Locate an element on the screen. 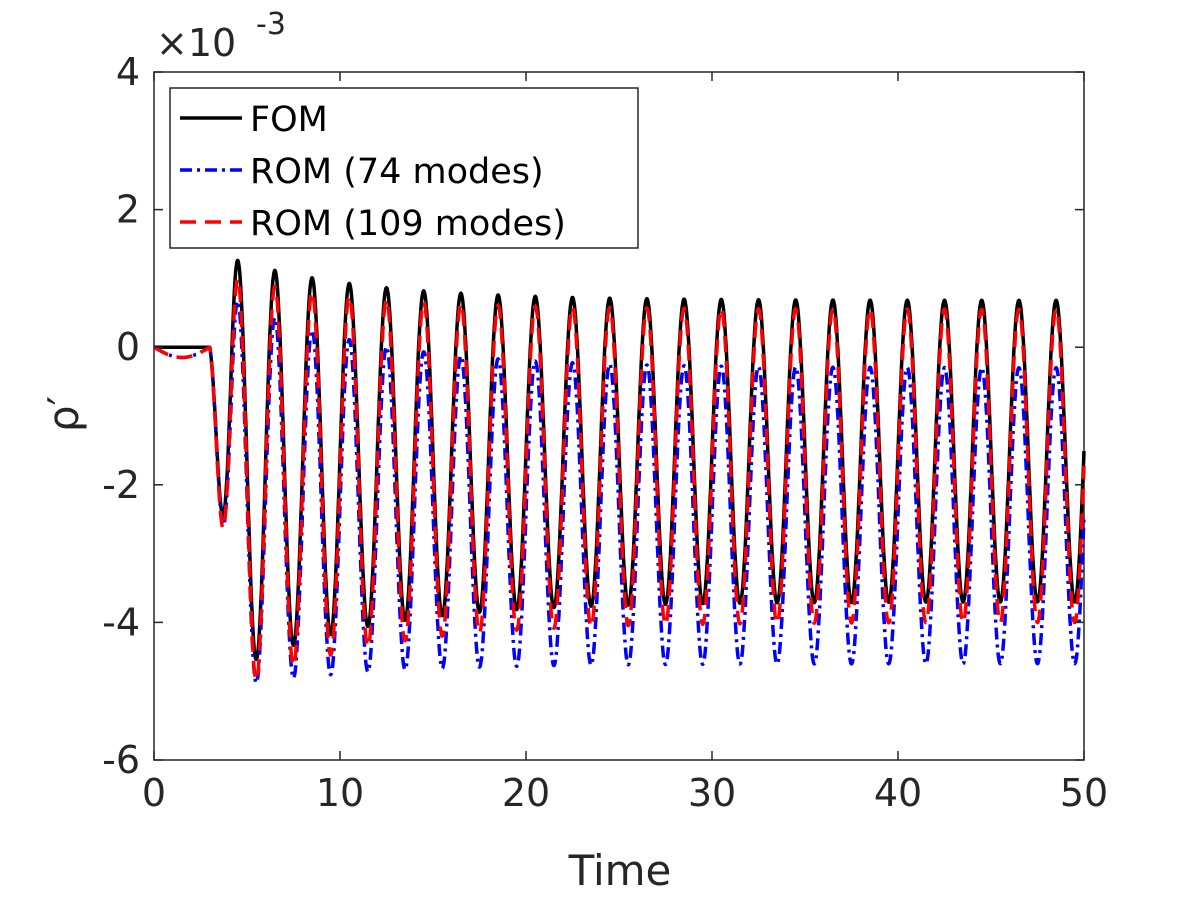 This screenshot has height=898, width=1196. legend-box is located at coordinates (404, 168).